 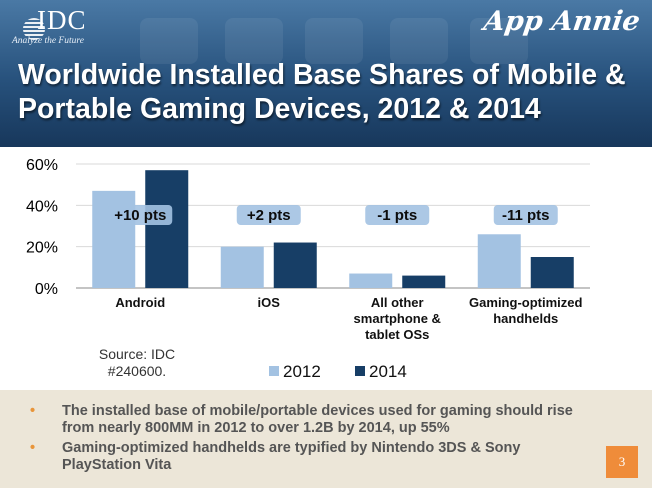 What do you see at coordinates (137, 354) in the screenshot?
I see `source-note: Source: IDC` at bounding box center [137, 354].